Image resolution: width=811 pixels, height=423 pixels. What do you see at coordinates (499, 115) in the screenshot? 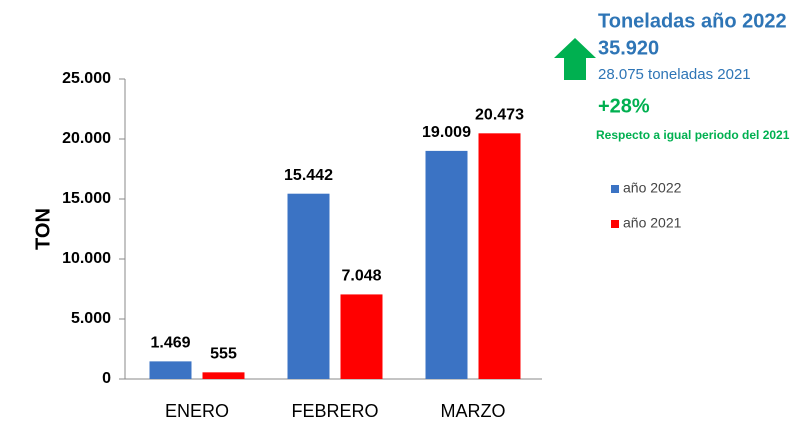
I see `value-label: 20.473` at bounding box center [499, 115].